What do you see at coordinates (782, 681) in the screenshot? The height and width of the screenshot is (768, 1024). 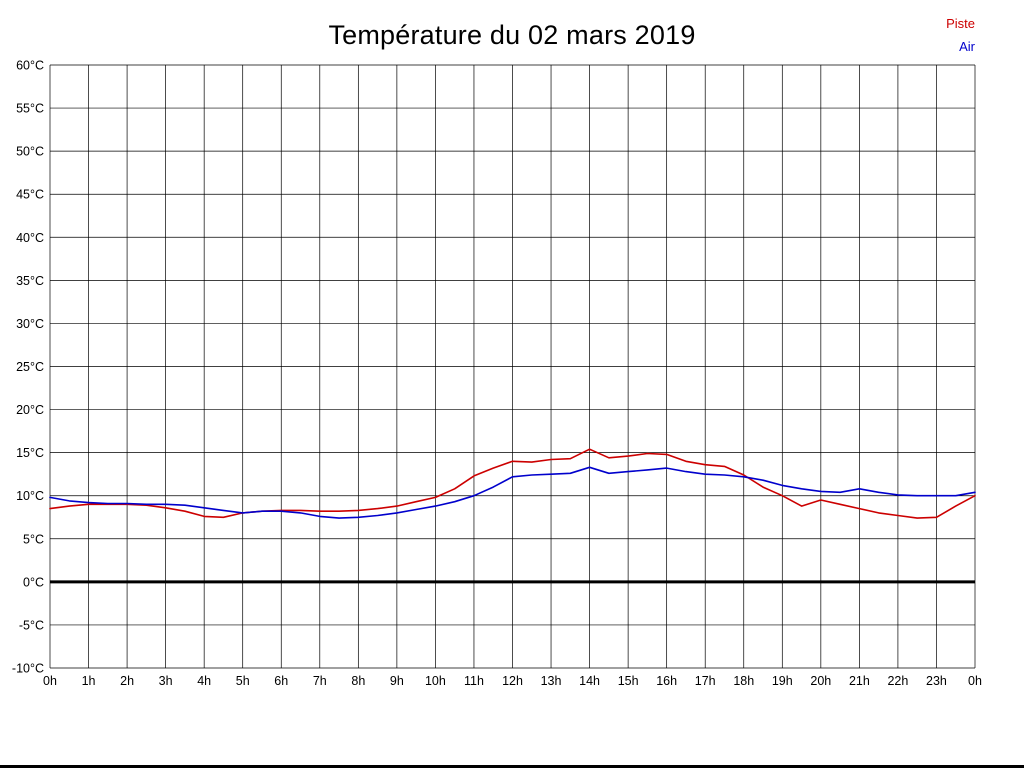 I see `x-axis-tick-label: 19h` at bounding box center [782, 681].